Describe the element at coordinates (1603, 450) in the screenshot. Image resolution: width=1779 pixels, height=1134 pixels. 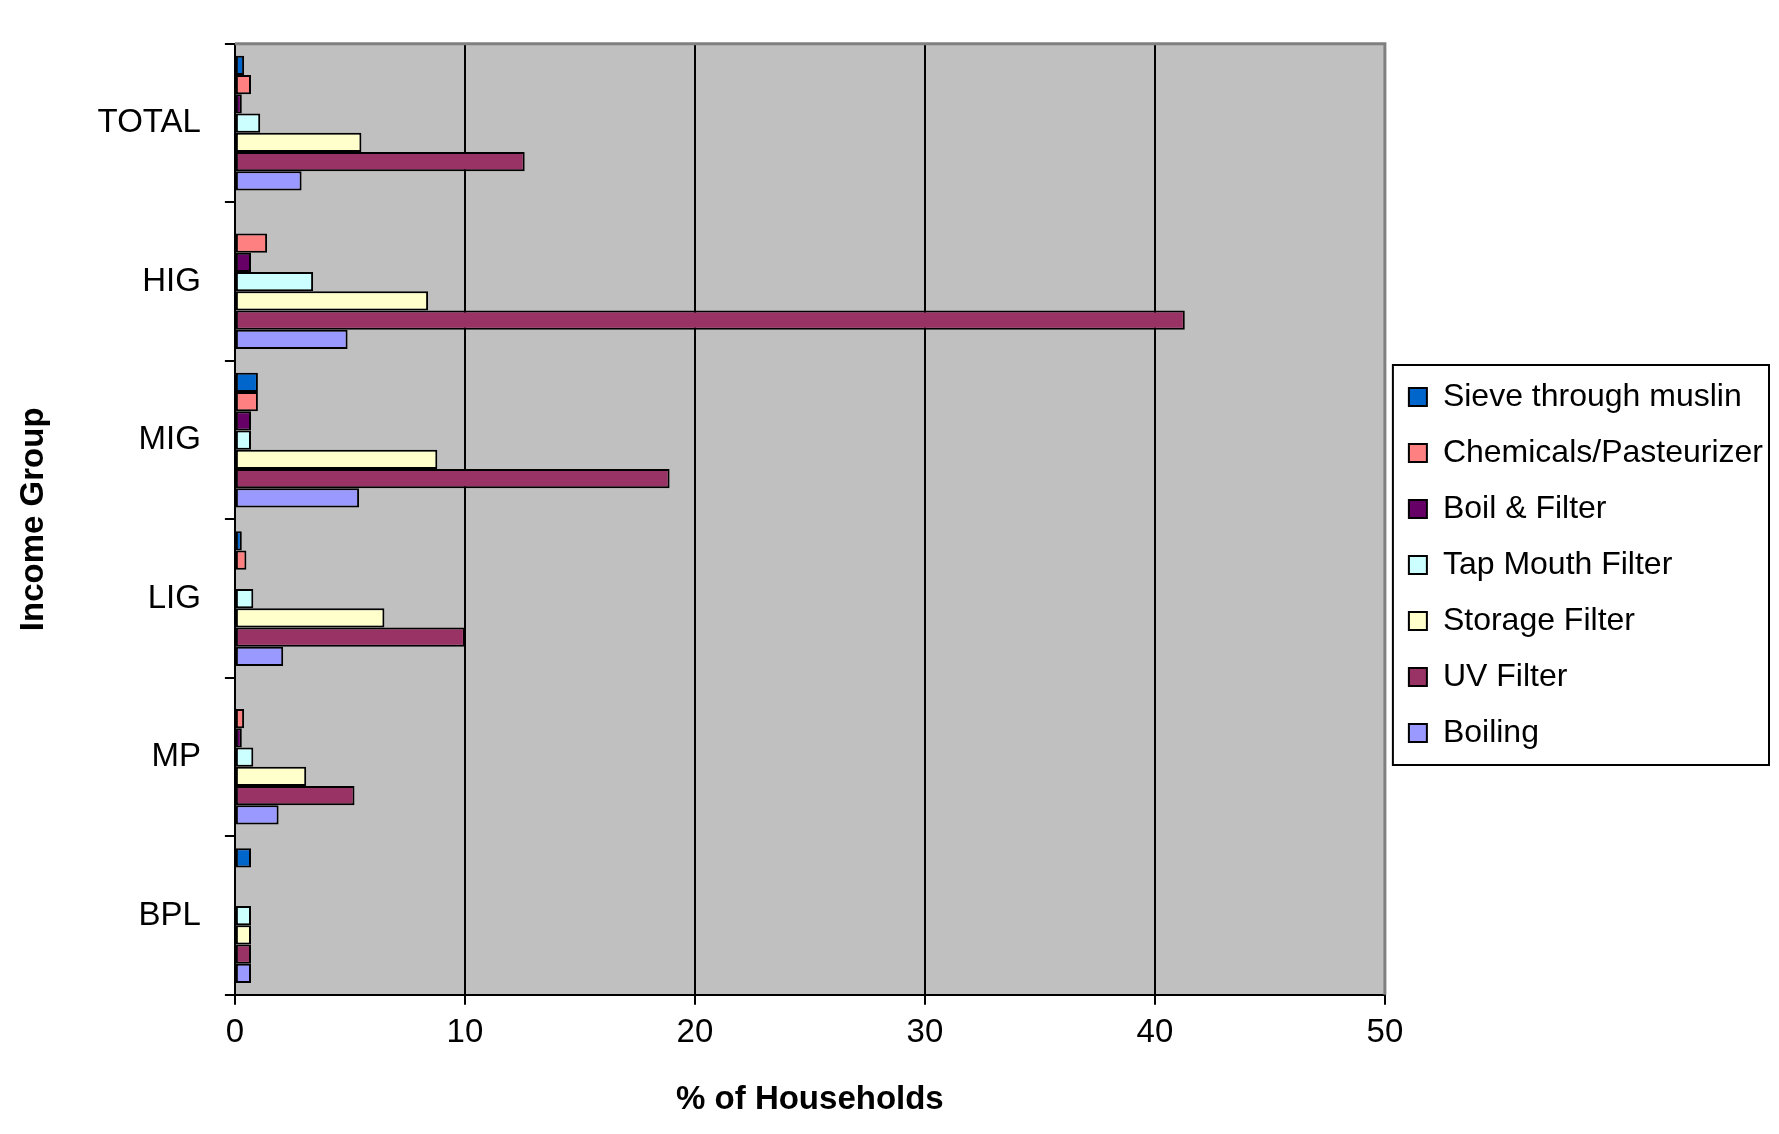
I see `legend-label: Chemicals/Pasteurizer` at that location.